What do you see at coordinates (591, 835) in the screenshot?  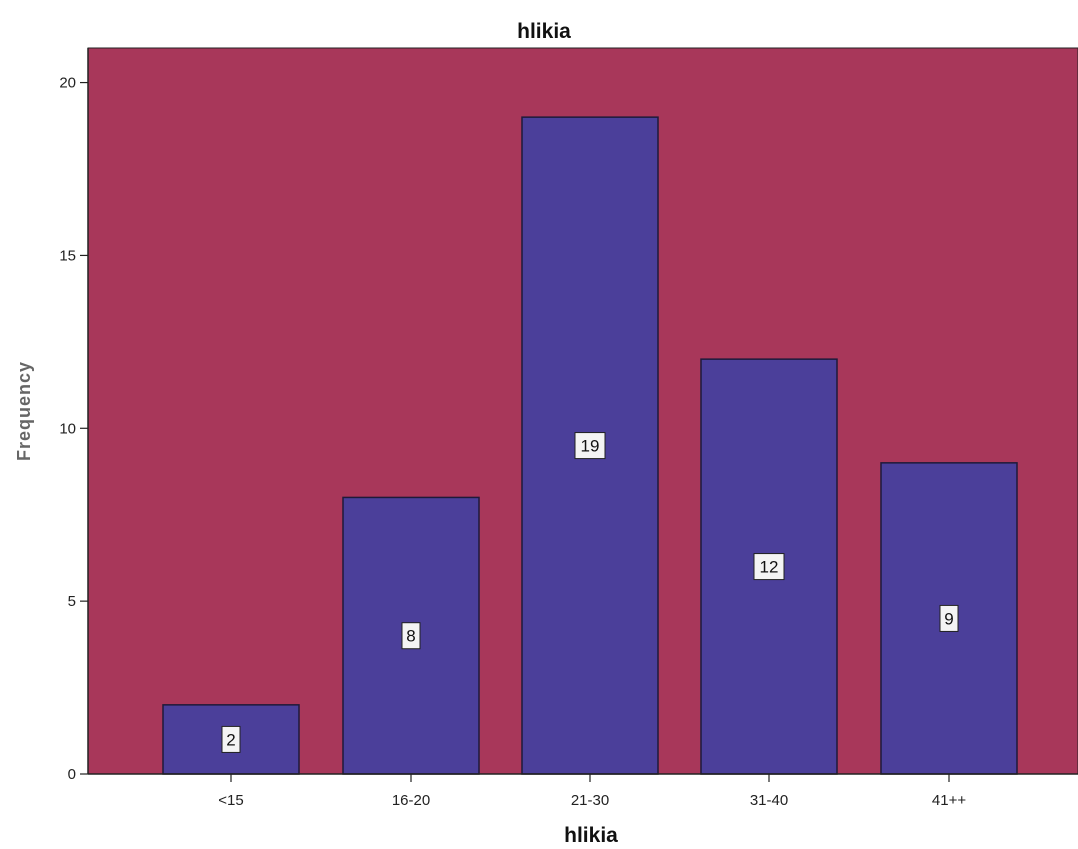 I see `x-axis-label: hlikia` at bounding box center [591, 835].